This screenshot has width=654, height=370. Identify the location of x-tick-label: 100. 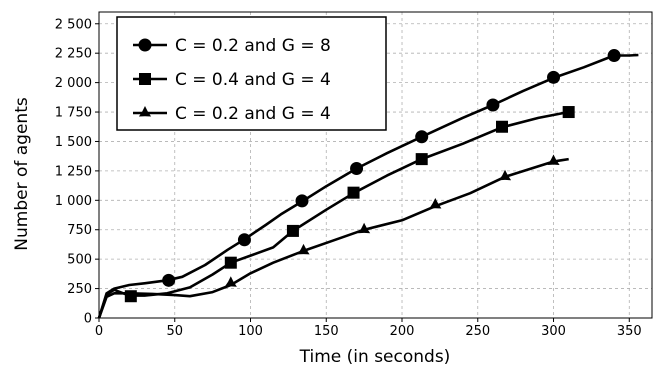
(250, 331).